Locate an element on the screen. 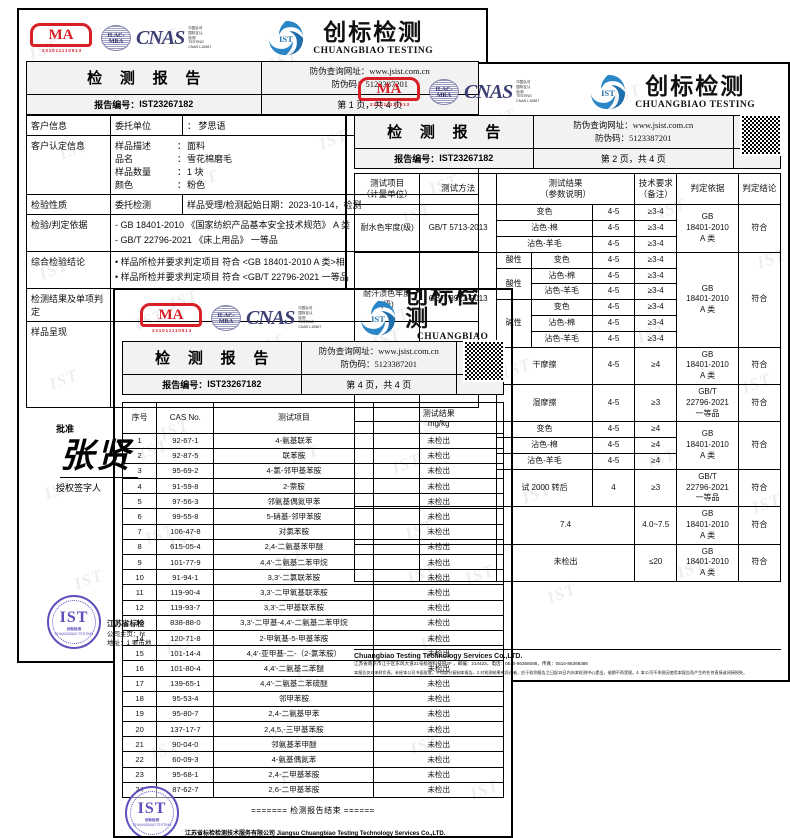  cell-param: 沾色-棉 is located at coordinates (561, 276).